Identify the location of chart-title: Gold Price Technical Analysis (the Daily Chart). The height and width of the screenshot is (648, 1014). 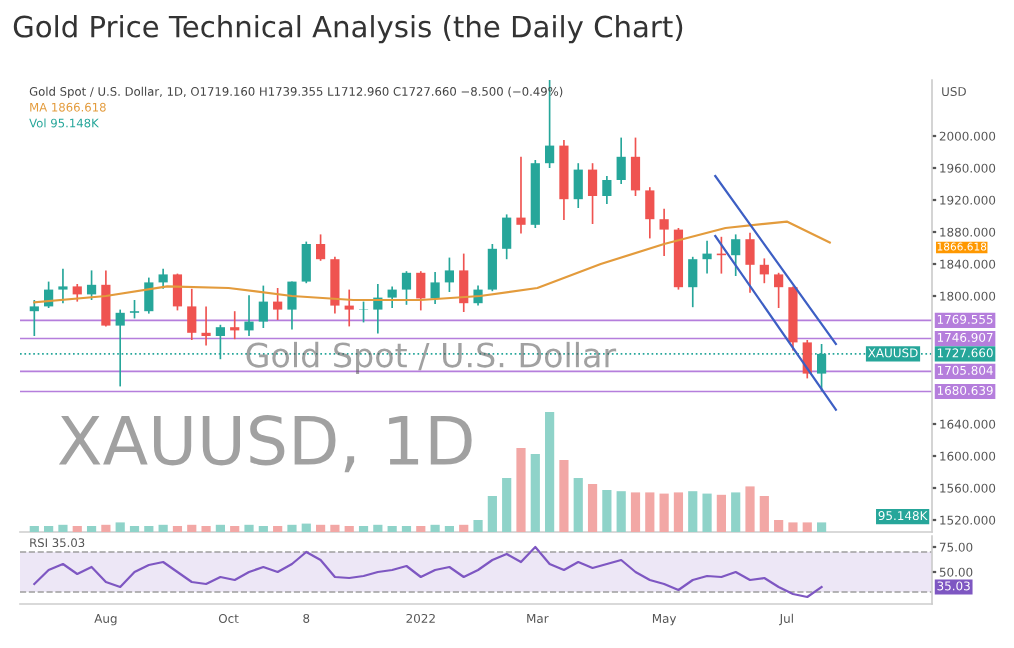
(348, 29).